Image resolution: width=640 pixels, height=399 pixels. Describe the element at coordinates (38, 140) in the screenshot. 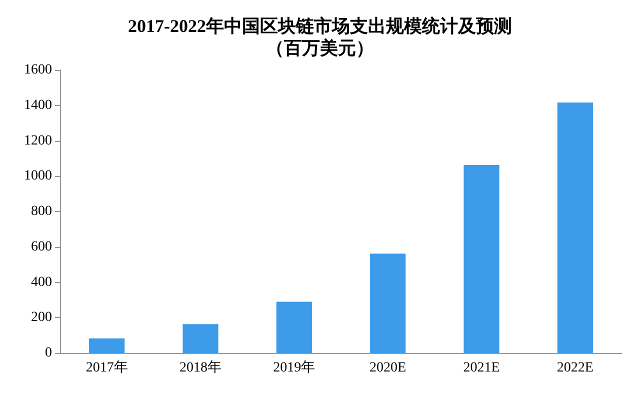

I see `y-tick-label: 1200` at that location.